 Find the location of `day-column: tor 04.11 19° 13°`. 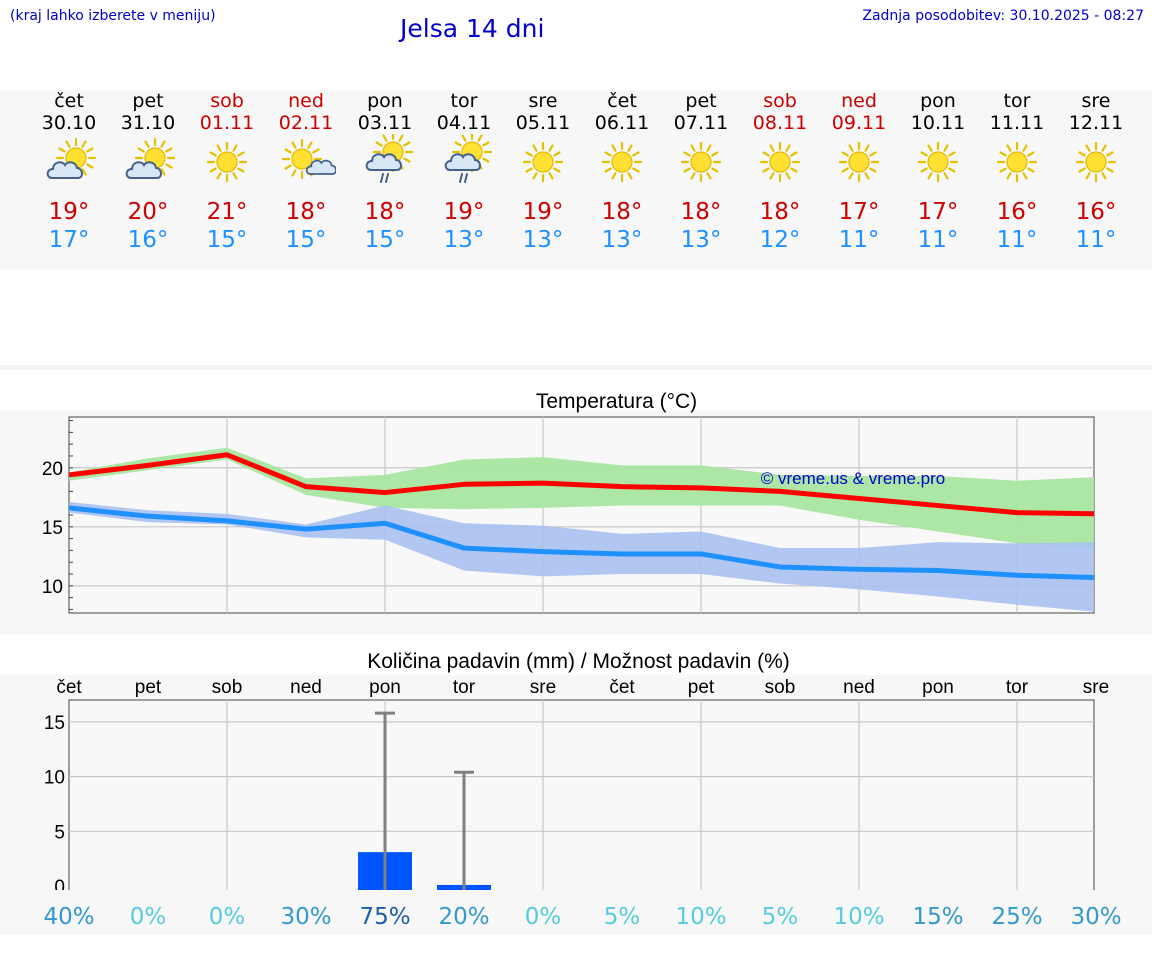

day-column: tor 04.11 19° 13° is located at coordinates (464, 172).